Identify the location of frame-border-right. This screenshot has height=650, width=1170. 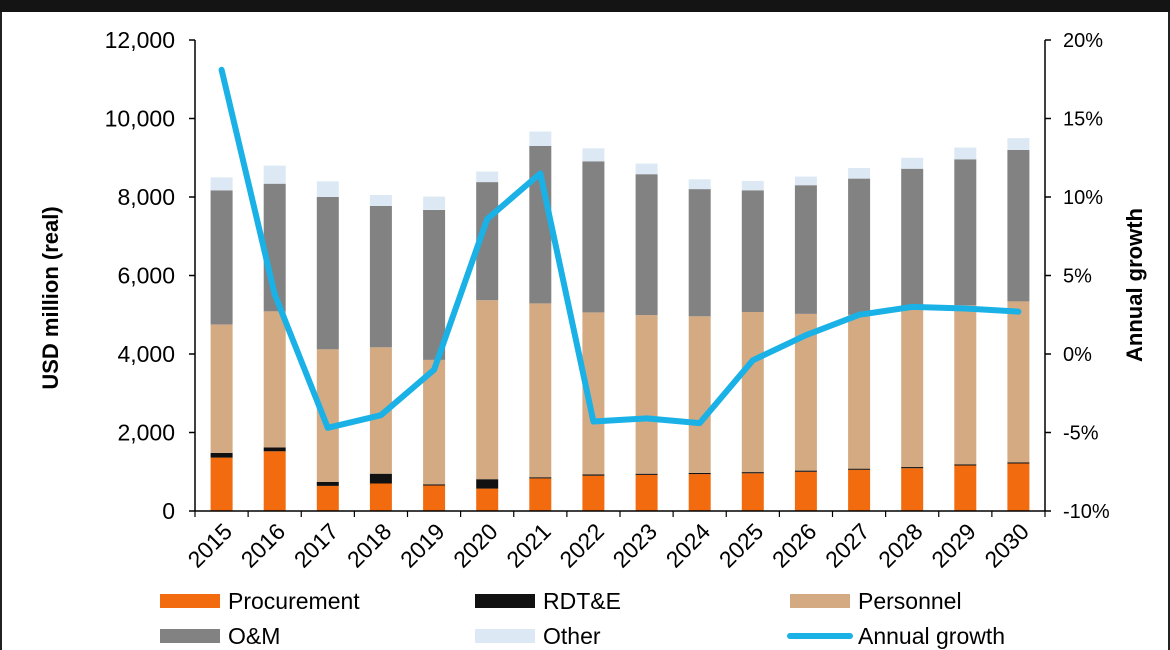
(1169, 331).